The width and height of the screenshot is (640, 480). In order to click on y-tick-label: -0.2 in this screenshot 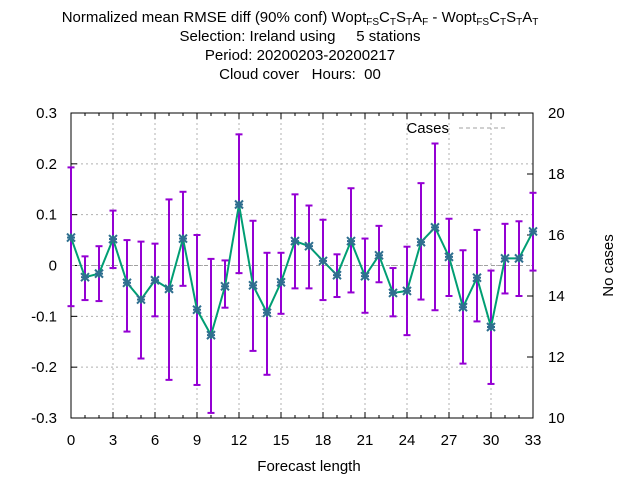, I will do `click(44, 367)`.